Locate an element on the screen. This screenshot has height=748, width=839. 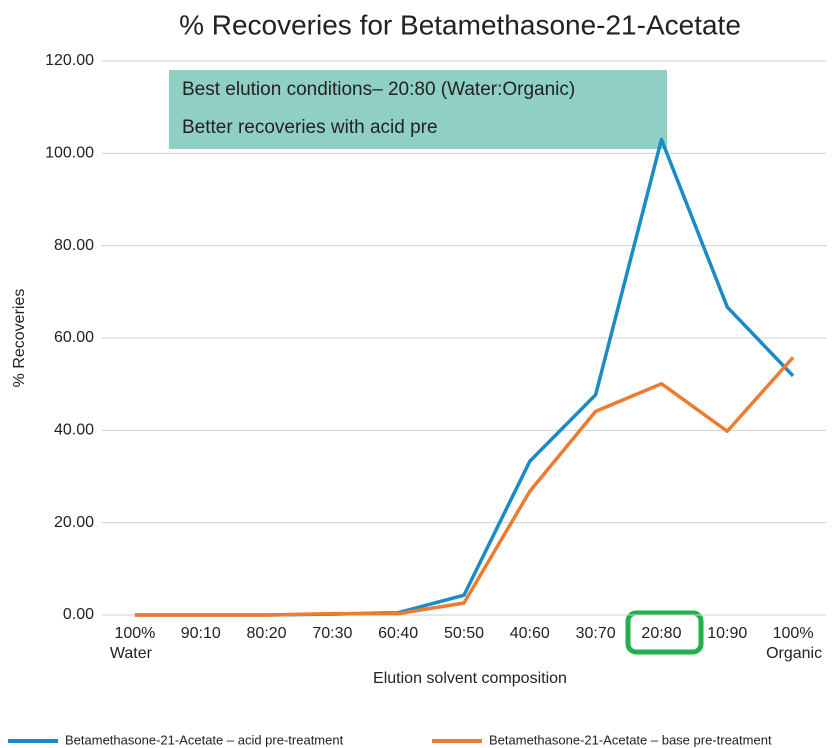
x-tick-label: 50:50 is located at coordinates (464, 633).